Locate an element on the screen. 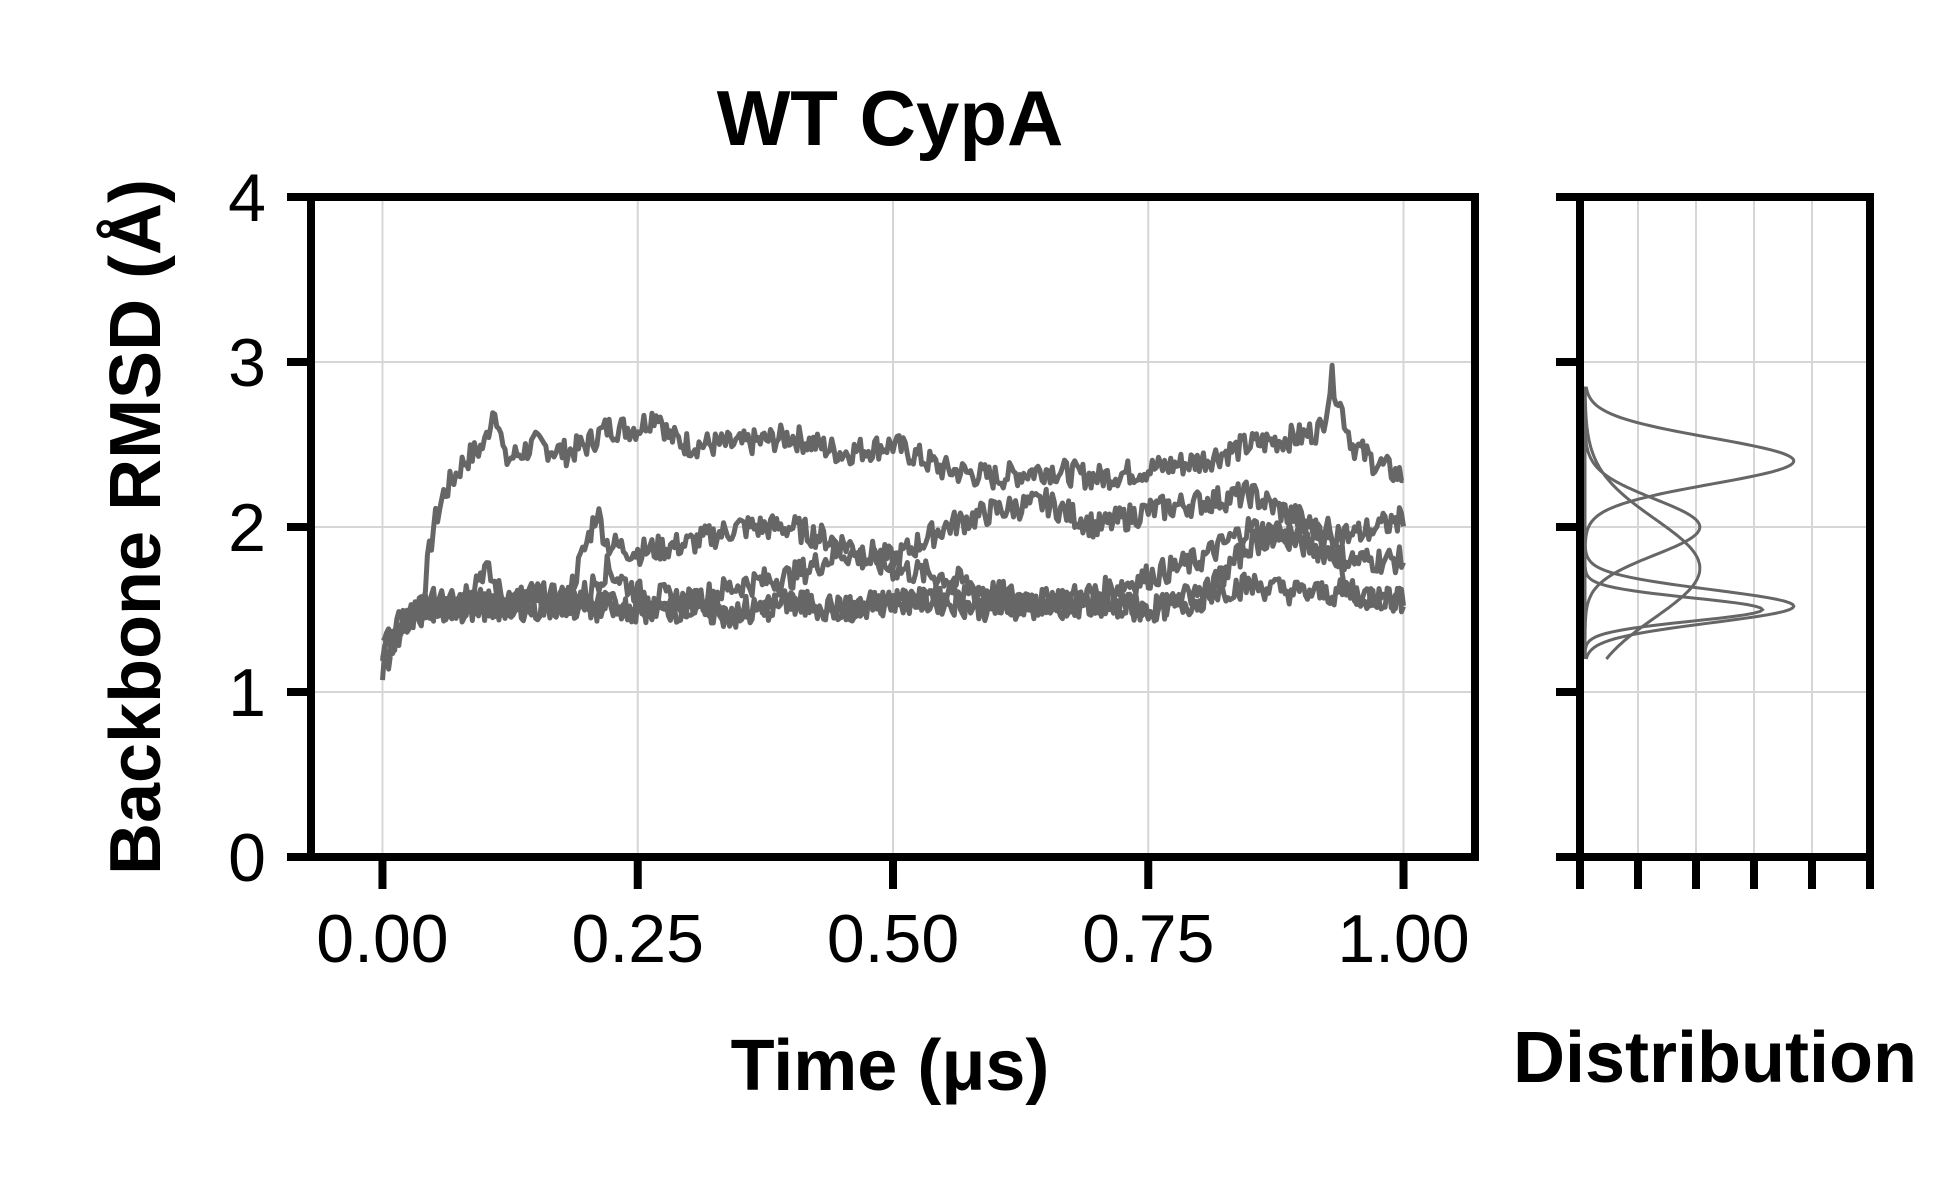  side-plot-grid is located at coordinates (1725, 527).